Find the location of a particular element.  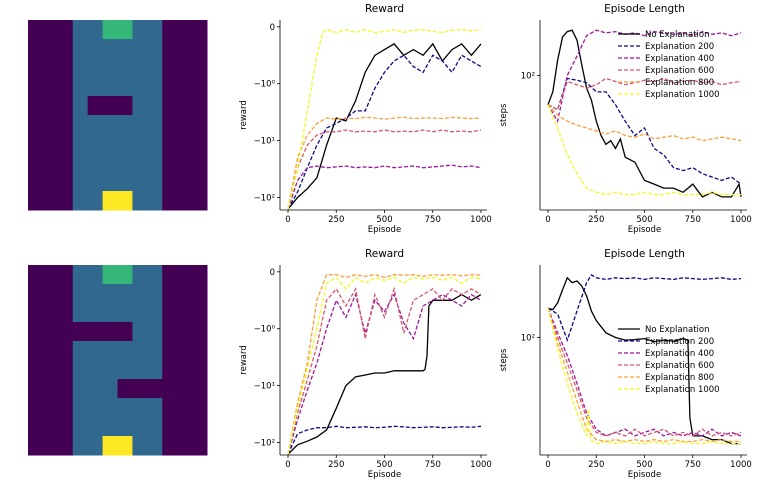

legend-label: Explanation 400 is located at coordinates (679, 59).